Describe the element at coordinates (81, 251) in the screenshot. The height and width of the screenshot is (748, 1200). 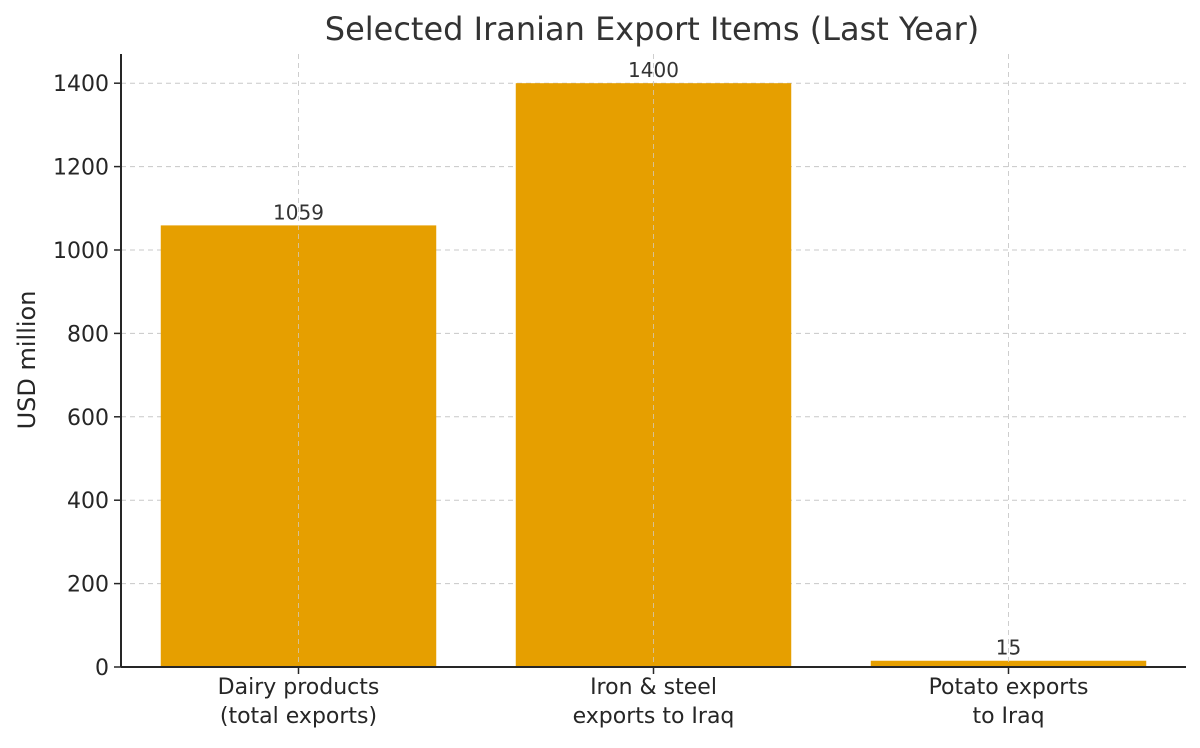
I see `y-tick-label: 1000` at that location.